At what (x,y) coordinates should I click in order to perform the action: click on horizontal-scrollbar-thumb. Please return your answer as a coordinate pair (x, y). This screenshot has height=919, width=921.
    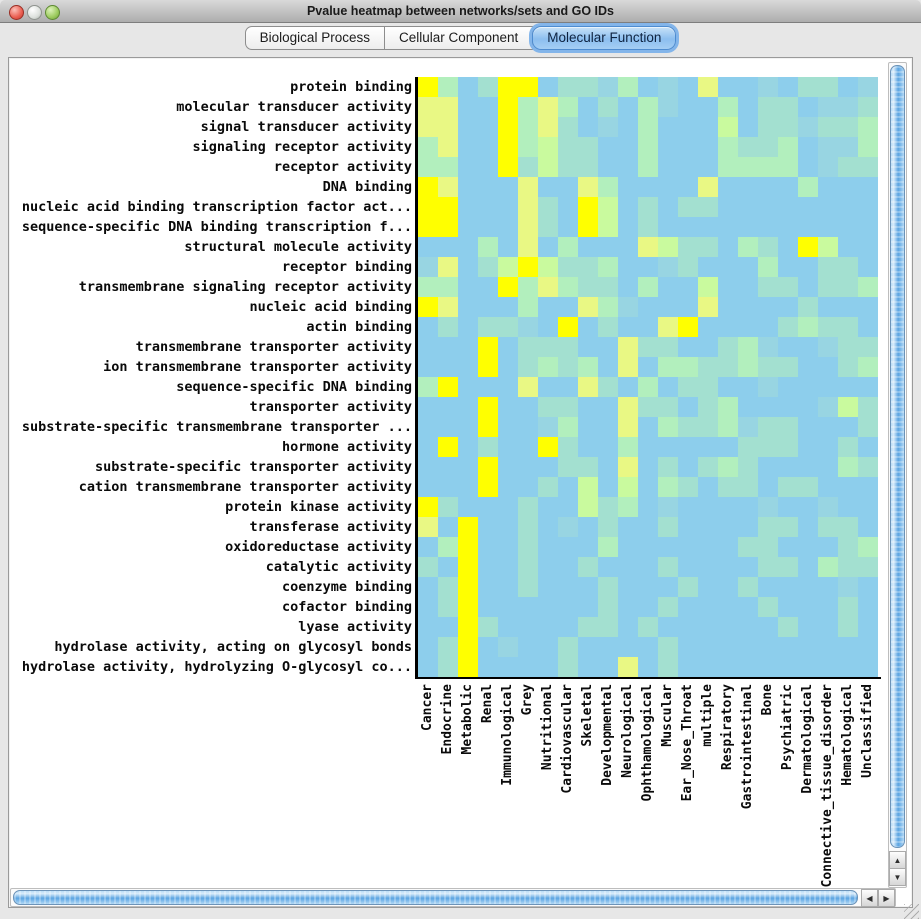
    Looking at the image, I should click on (435, 897).